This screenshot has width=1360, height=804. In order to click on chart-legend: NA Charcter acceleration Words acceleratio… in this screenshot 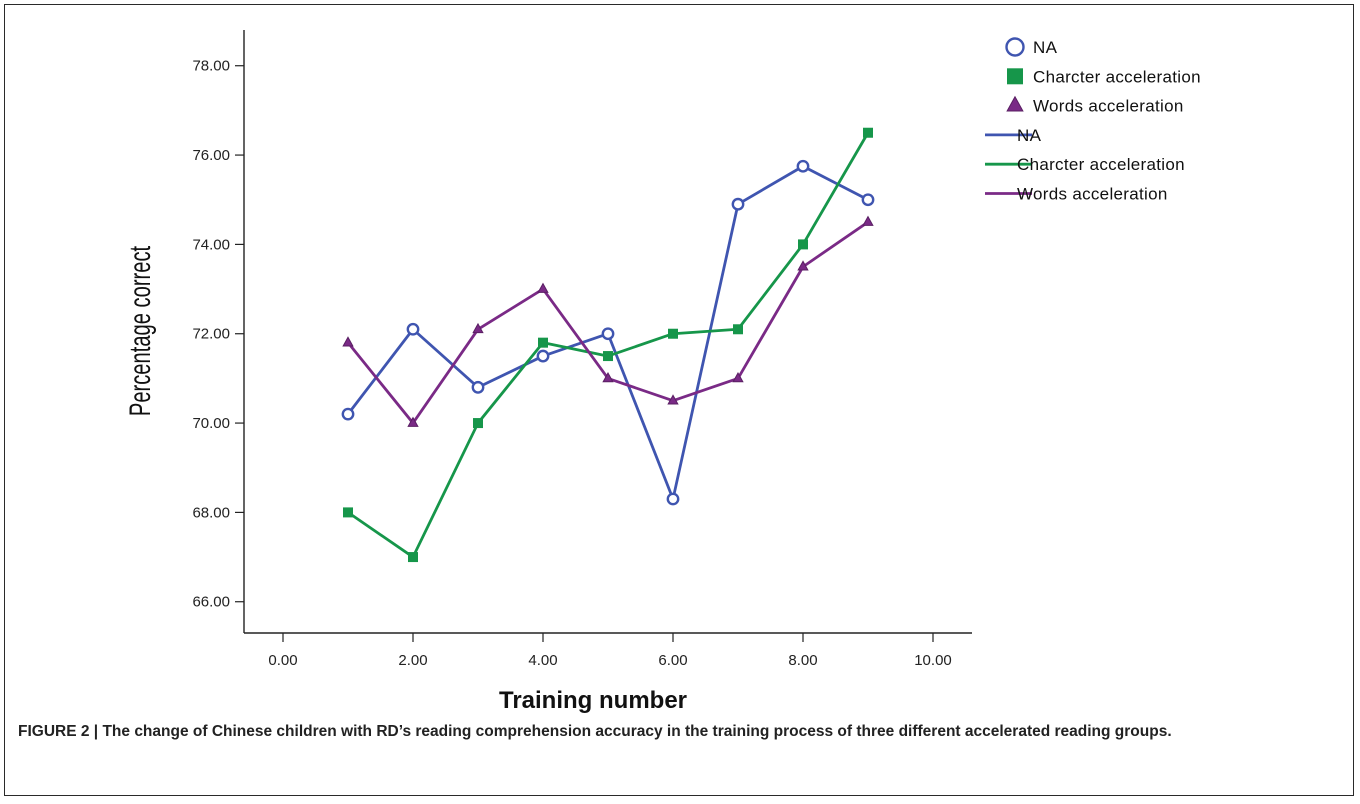, I will do `click(1093, 120)`.